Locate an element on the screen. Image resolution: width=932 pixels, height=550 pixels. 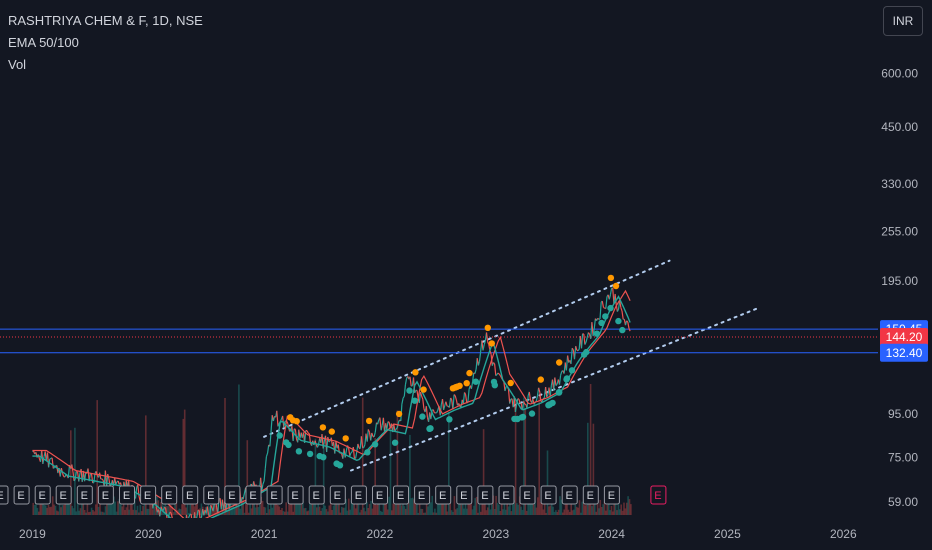
horizontal-lines is located at coordinates (439, 341).